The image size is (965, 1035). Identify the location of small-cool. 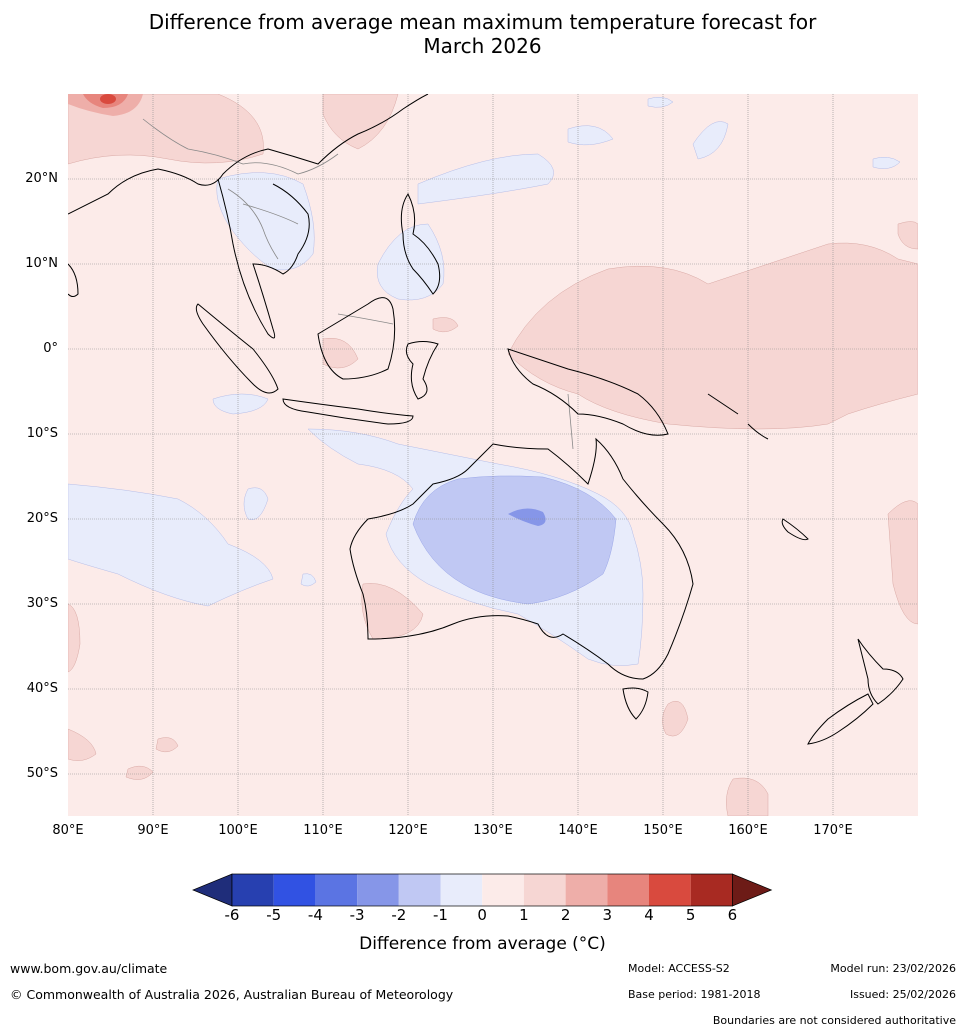
(308, 580).